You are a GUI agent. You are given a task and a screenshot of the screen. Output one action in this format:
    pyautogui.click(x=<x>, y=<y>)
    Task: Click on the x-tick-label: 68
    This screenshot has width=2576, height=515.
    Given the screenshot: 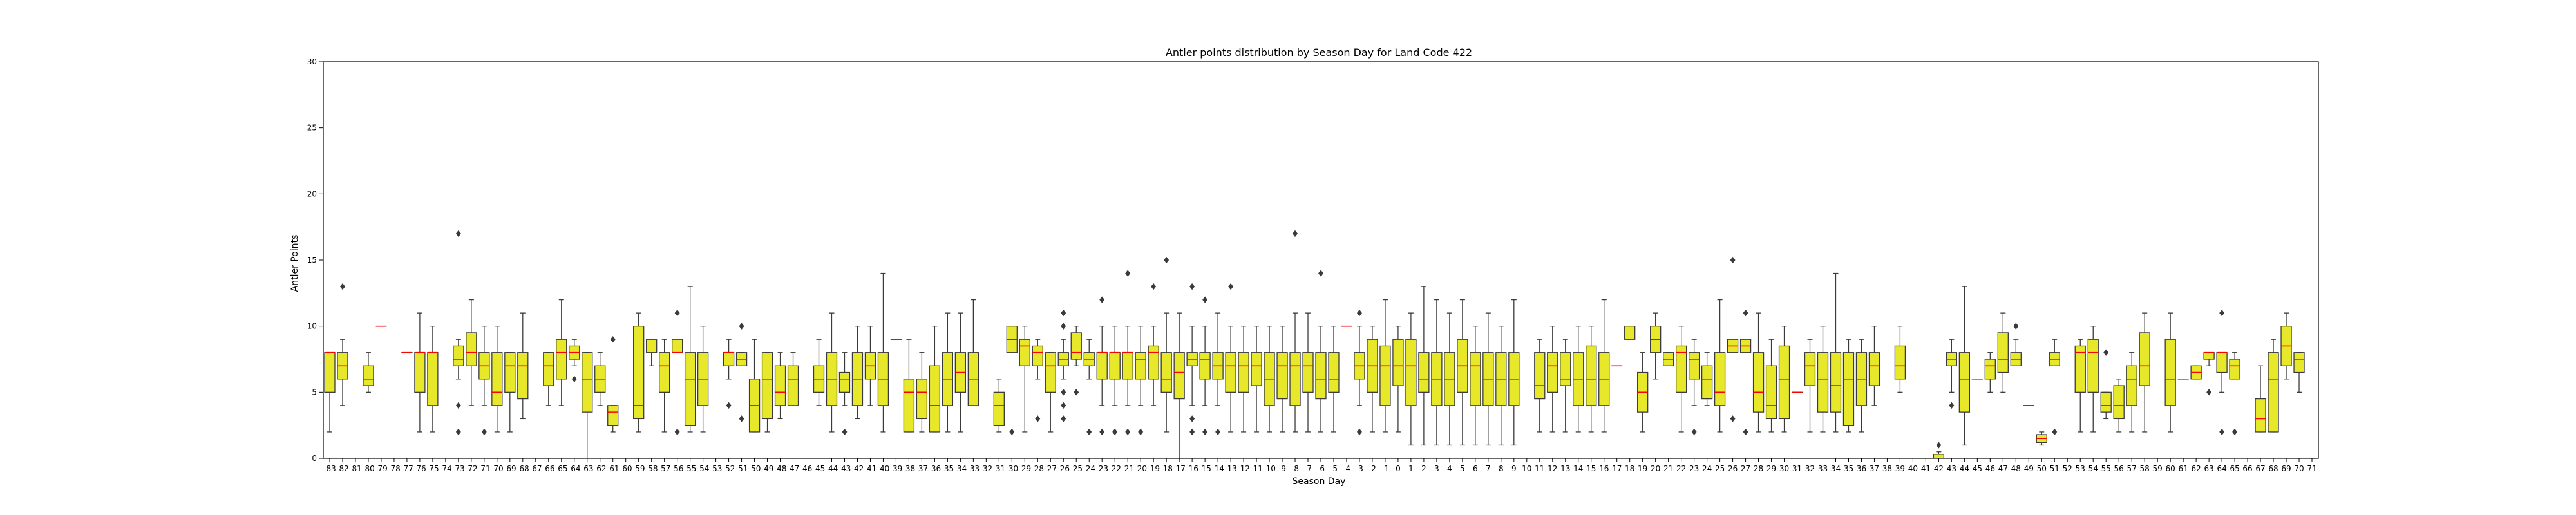 What is the action you would take?
    pyautogui.click(x=2273, y=468)
    